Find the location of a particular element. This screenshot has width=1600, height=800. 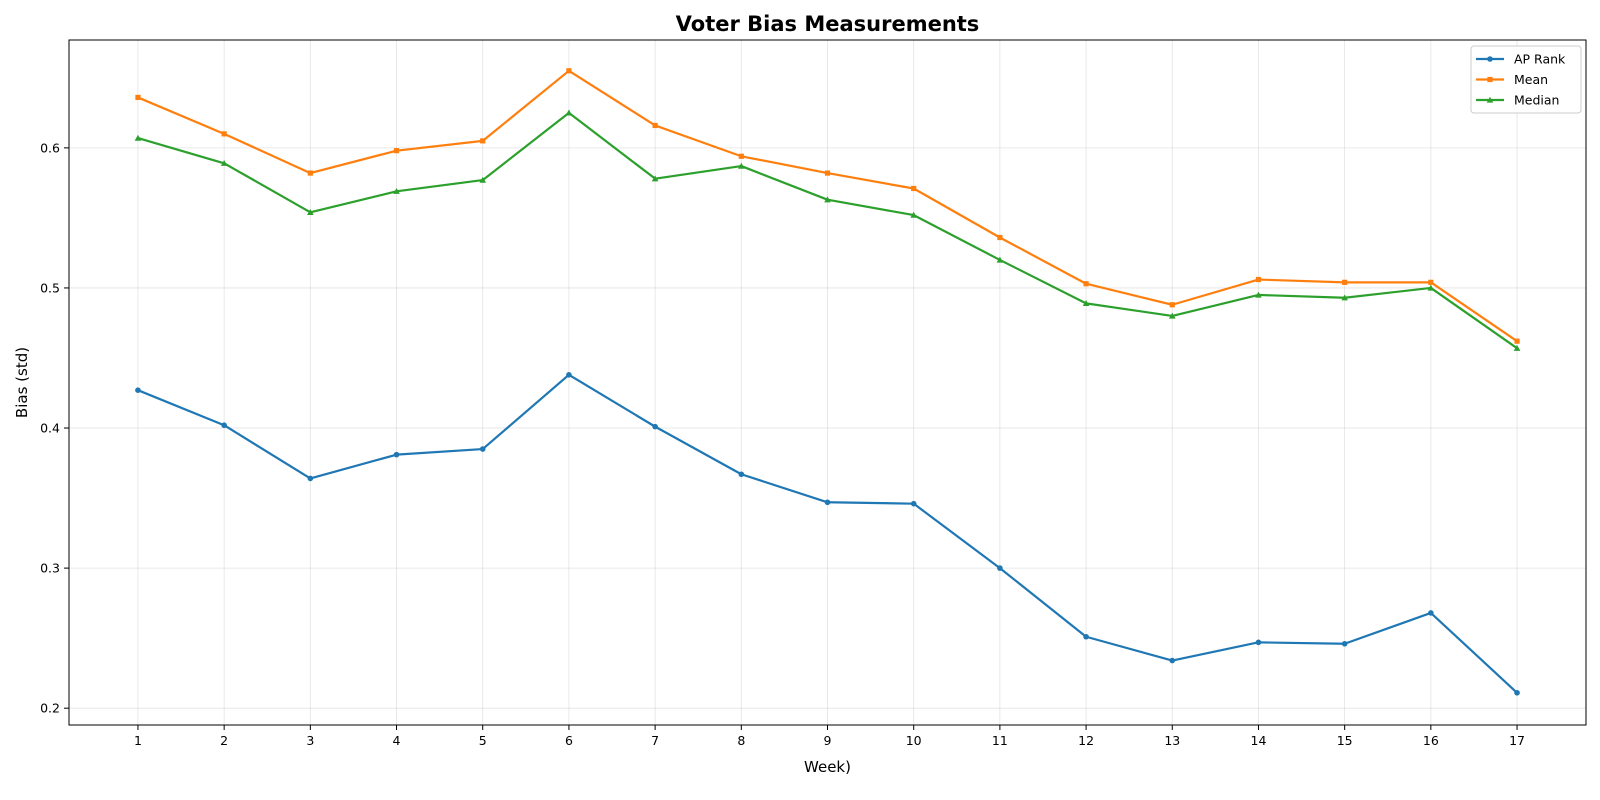

x-tick-label: 1 is located at coordinates (138, 740).